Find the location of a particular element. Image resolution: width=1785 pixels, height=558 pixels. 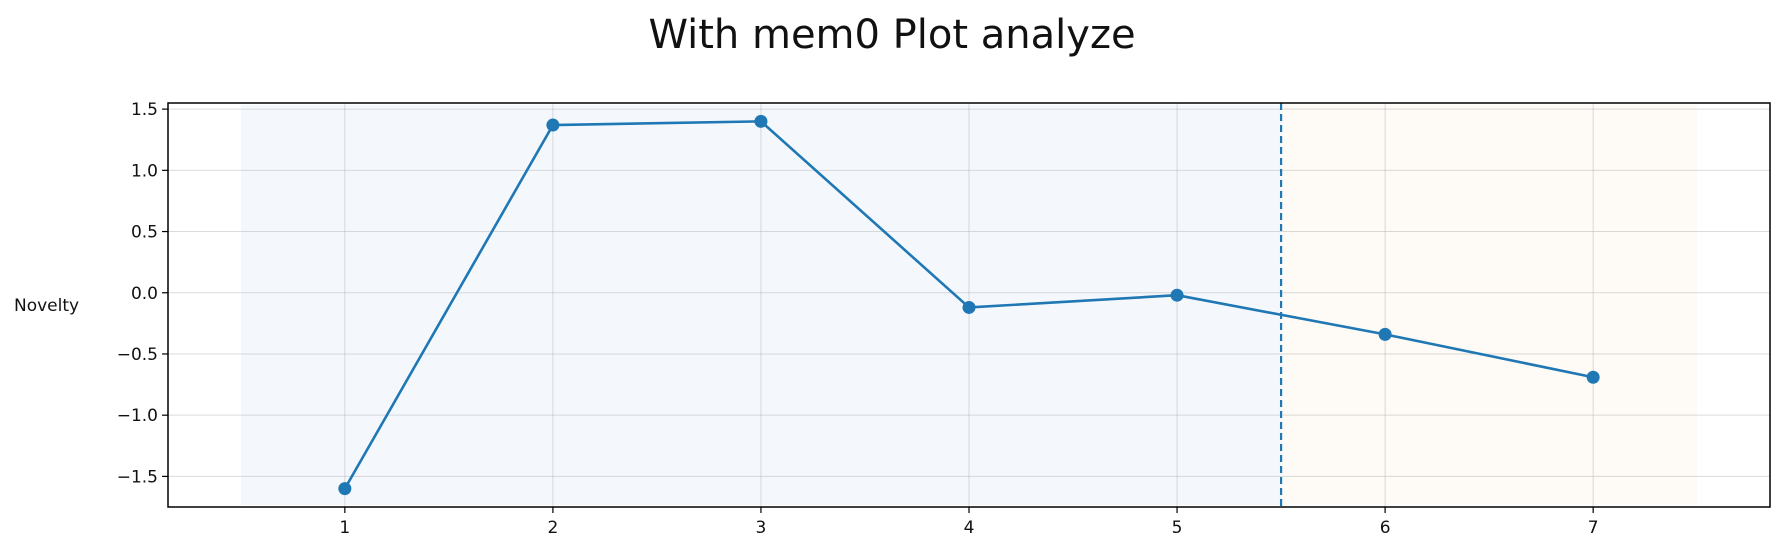

x-tick-label-7: 7 is located at coordinates (1593, 528).